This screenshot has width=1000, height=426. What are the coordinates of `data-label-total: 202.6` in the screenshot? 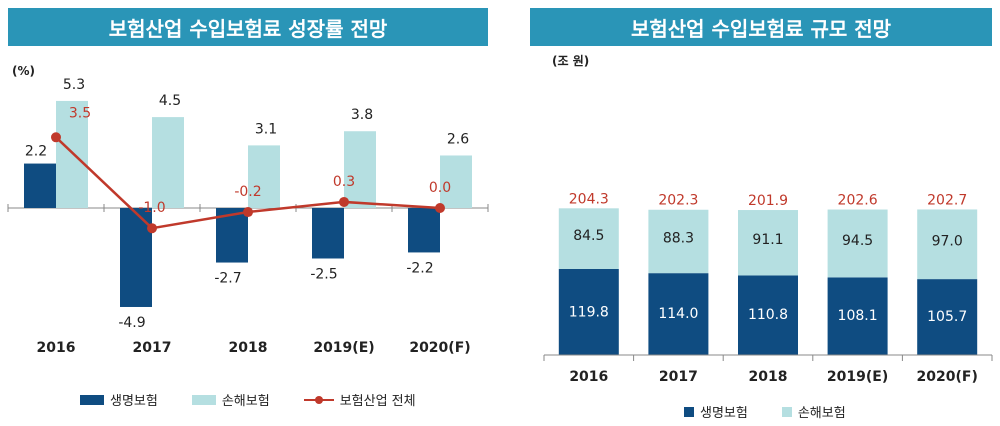 It's located at (858, 201).